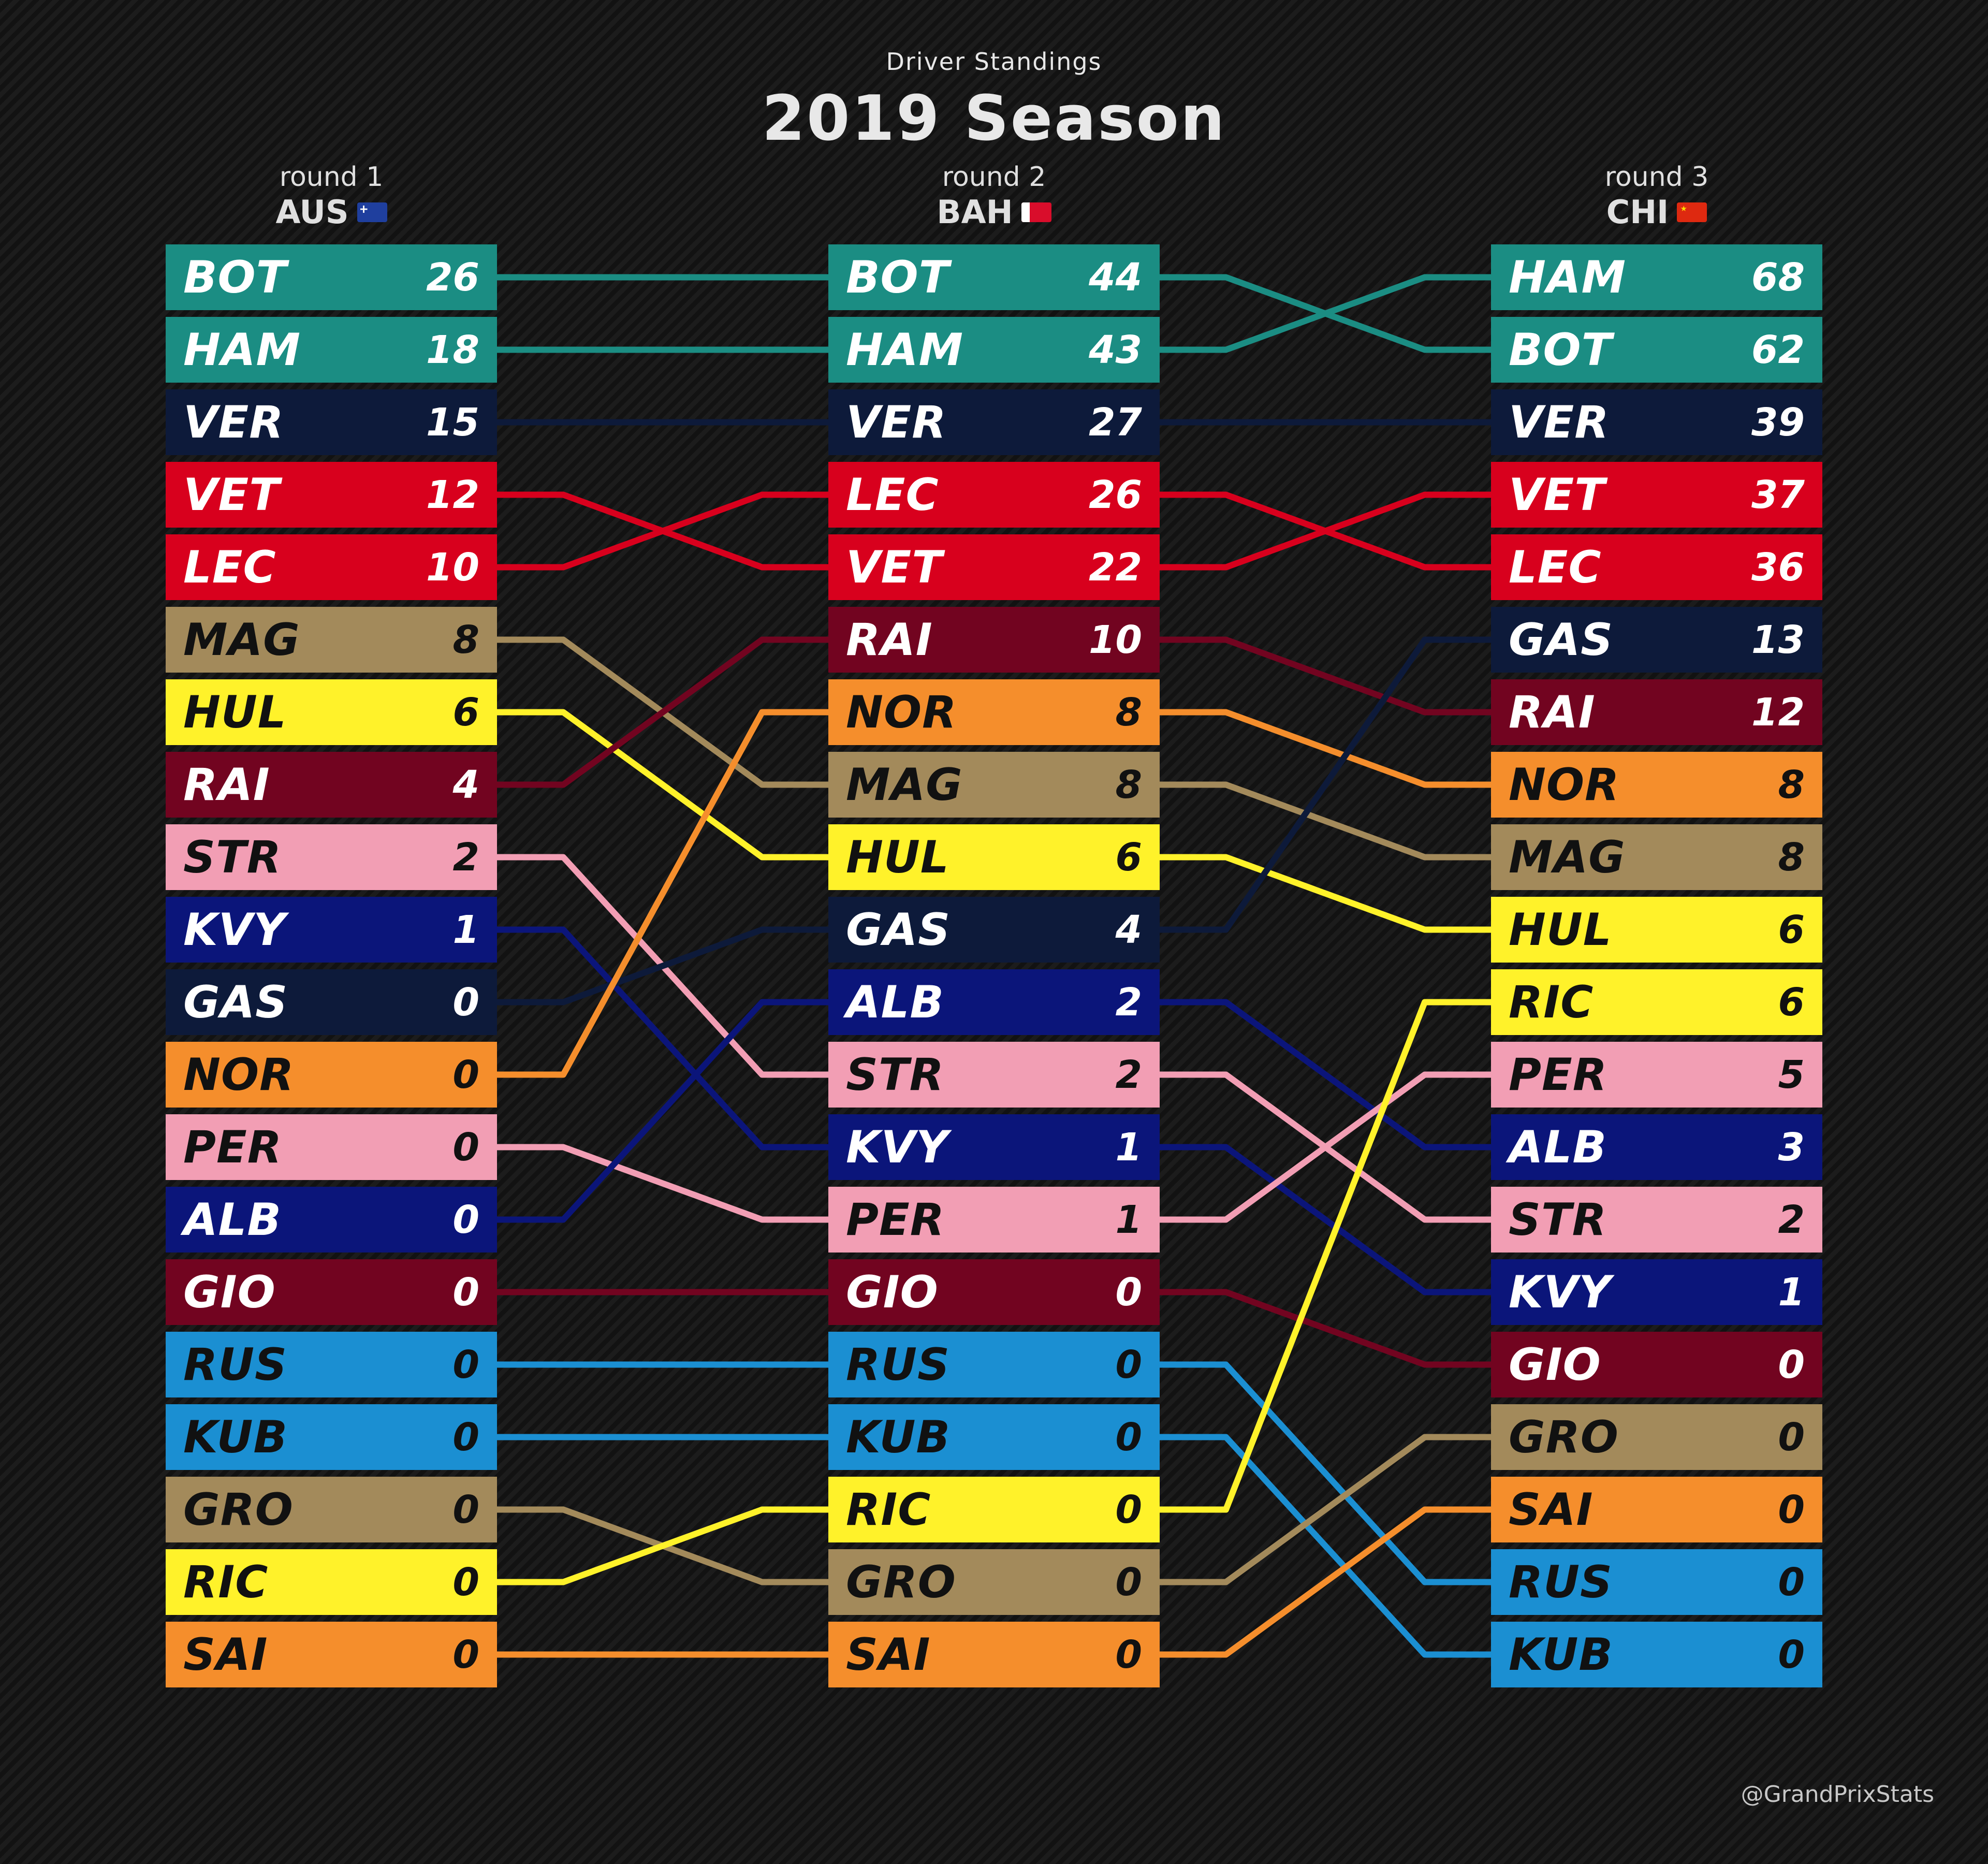  Describe the element at coordinates (331, 1292) in the screenshot. I see `standing-r1-gio: GIO 0` at that location.